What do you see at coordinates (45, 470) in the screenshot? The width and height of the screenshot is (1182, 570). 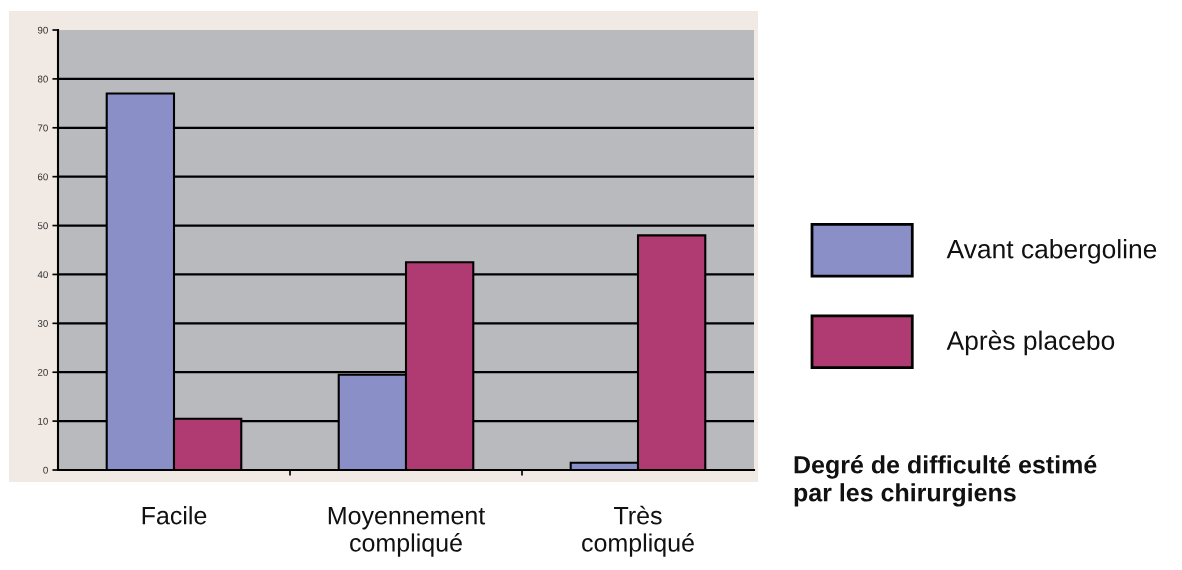 I see `y-tick-label: 0` at bounding box center [45, 470].